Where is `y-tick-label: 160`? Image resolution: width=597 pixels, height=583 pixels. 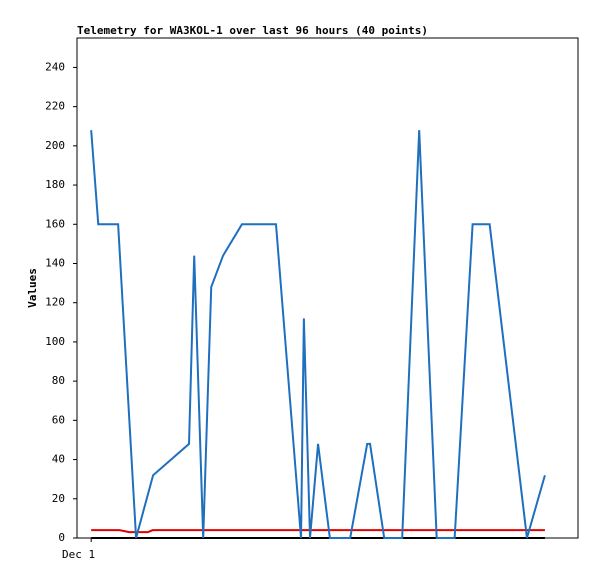 y-tick-label: 160 is located at coordinates (55, 223).